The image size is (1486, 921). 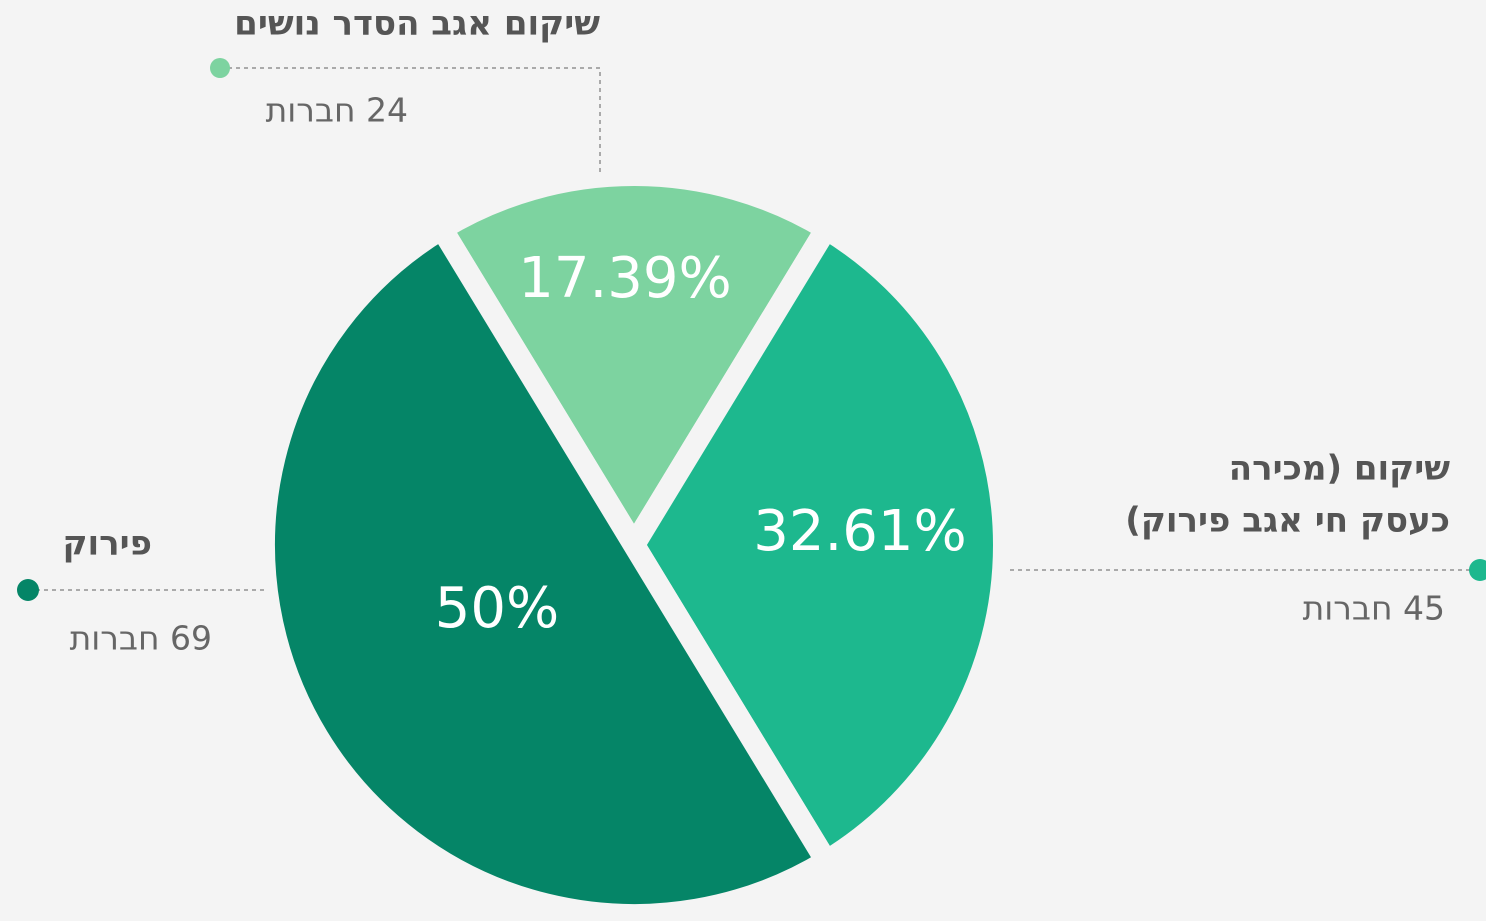 What do you see at coordinates (860, 531) in the screenshot?
I see `value-label: 32.61%` at bounding box center [860, 531].